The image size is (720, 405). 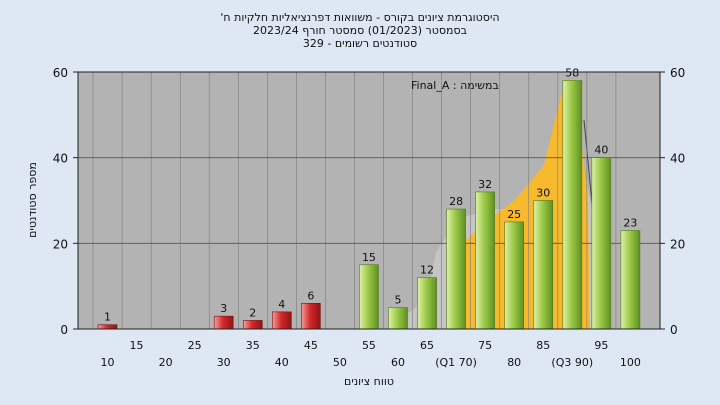 What do you see at coordinates (456, 362) in the screenshot?
I see `x-tick-label: (Q1 70)` at bounding box center [456, 362].